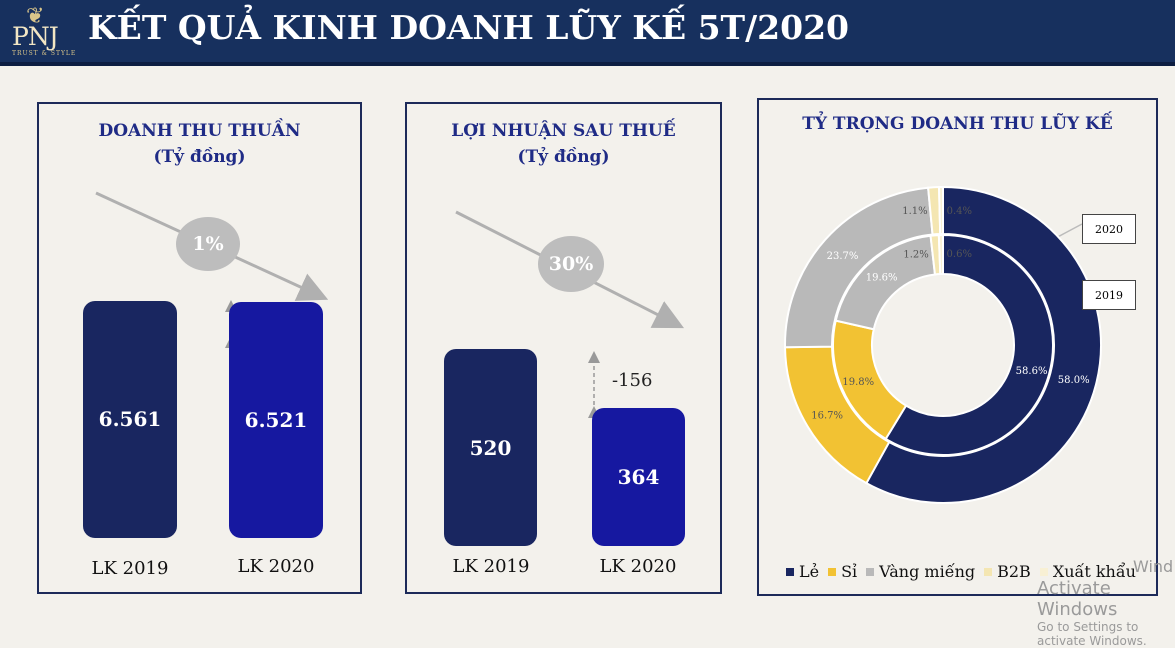 This screenshot has height=648, width=1175. Describe the element at coordinates (491, 566) in the screenshot. I see `profit-xlabel-2019: LK 2019` at that location.